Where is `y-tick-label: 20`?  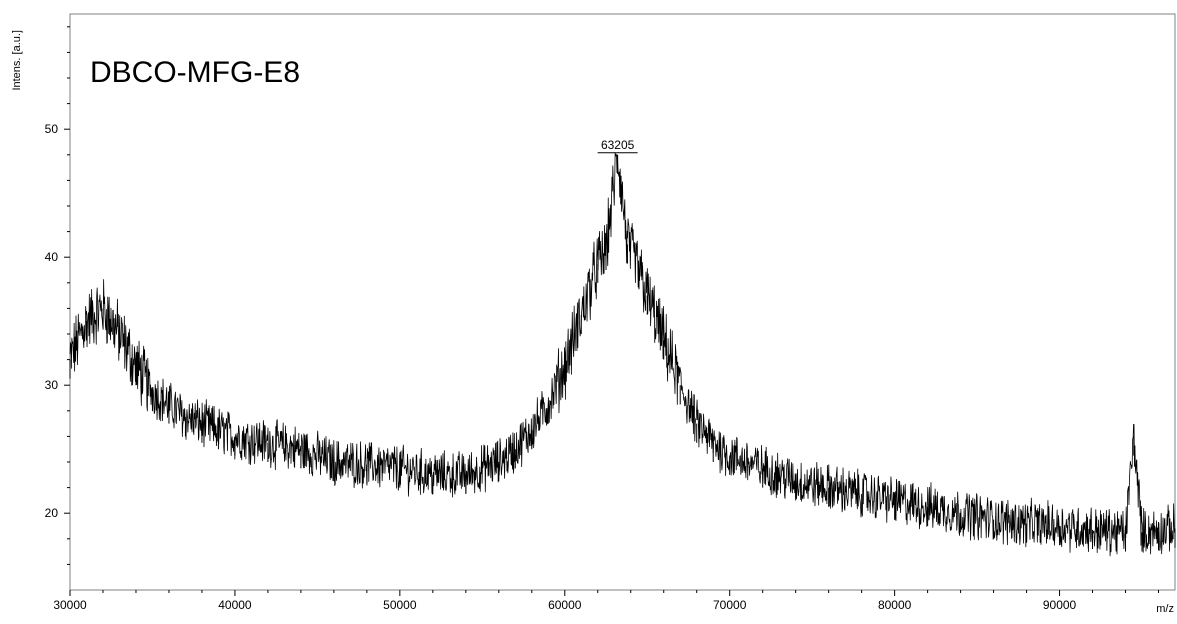
y-tick-label: 20 is located at coordinates (52, 513).